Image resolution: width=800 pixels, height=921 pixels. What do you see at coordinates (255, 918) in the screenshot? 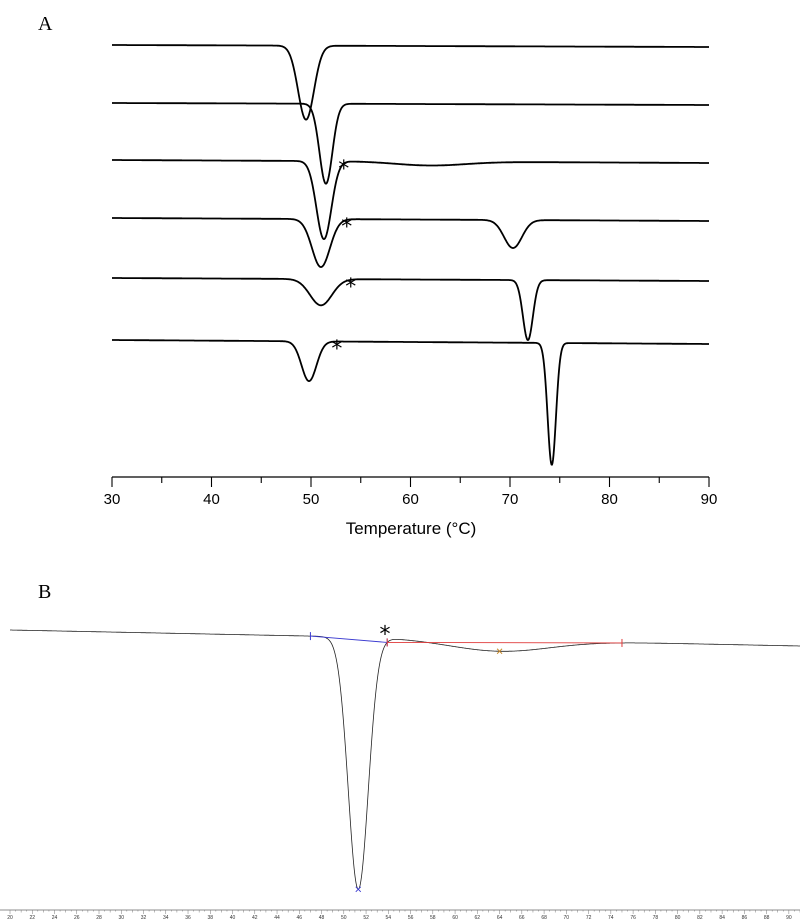
I see `panel-b-tick-label: 42` at bounding box center [255, 918].